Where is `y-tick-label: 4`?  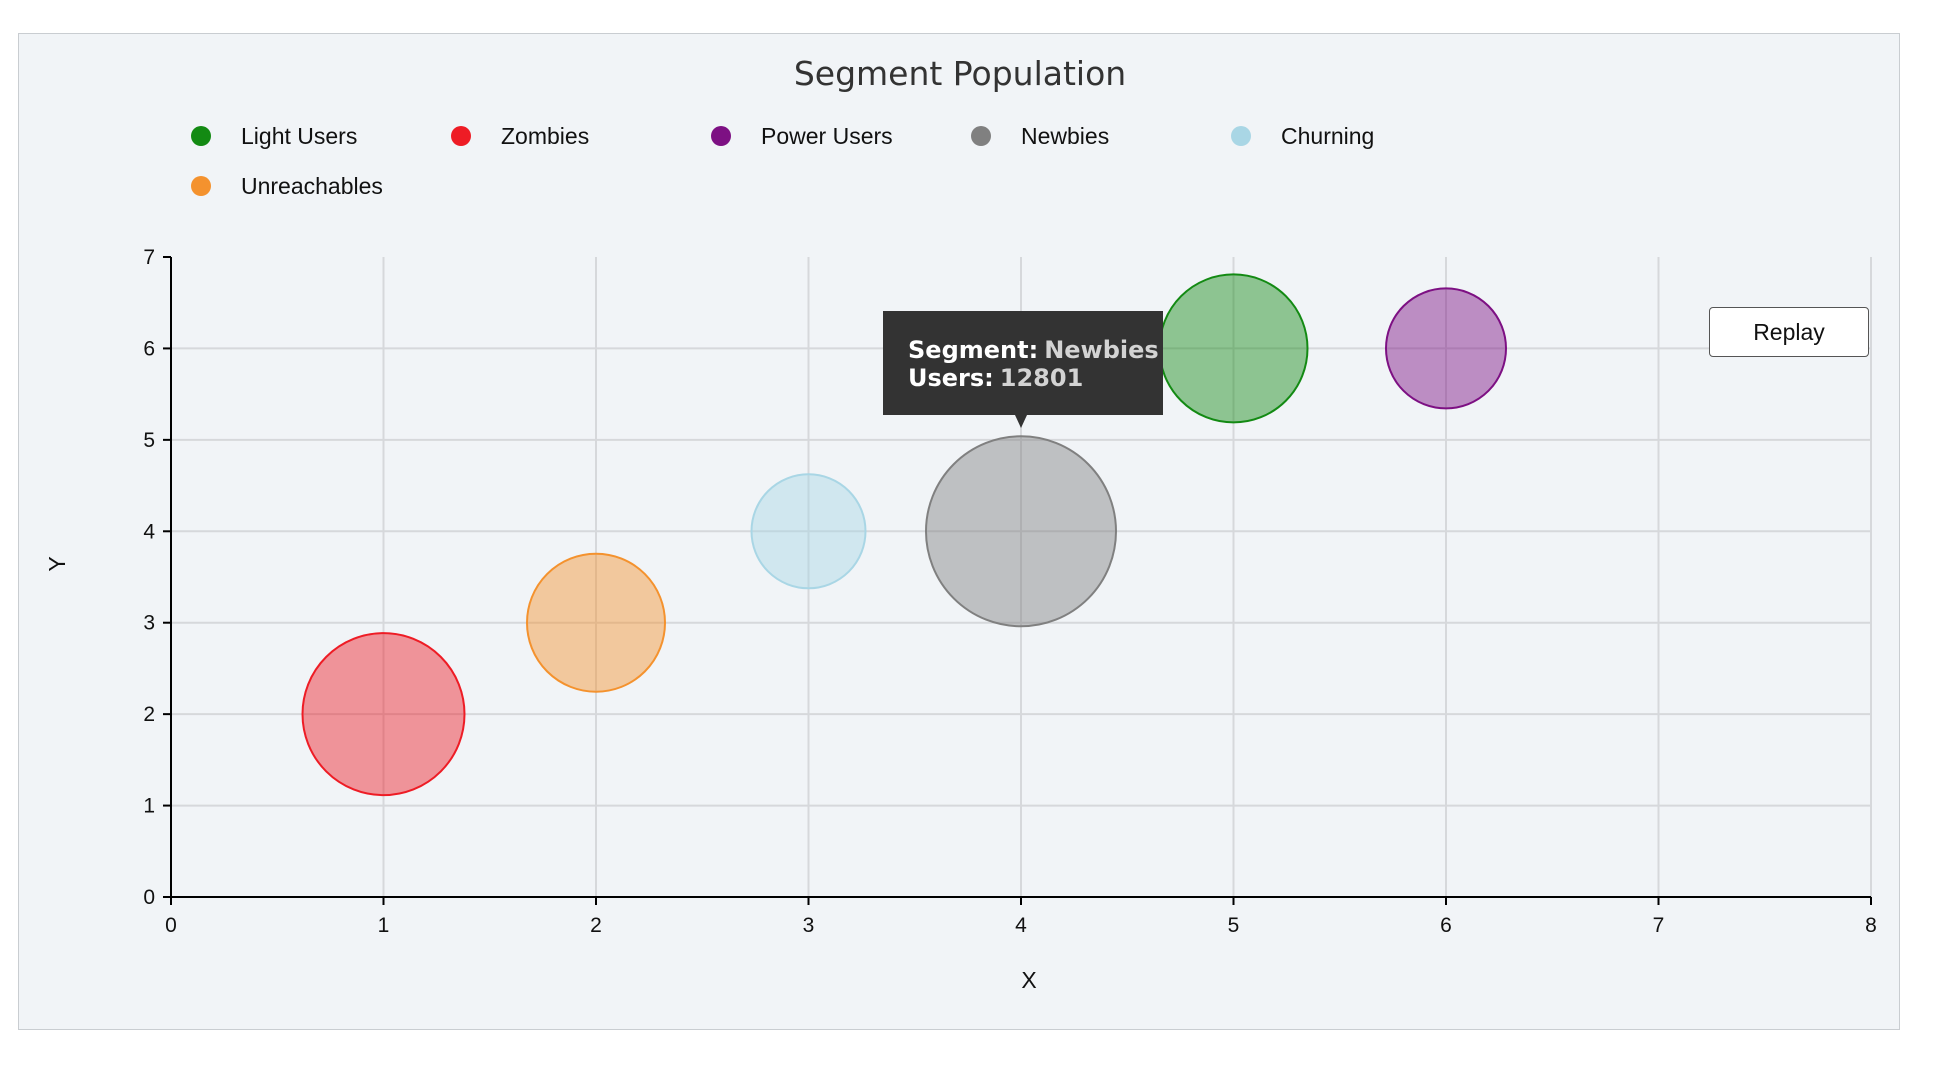
y-tick-label: 4 is located at coordinates (149, 531).